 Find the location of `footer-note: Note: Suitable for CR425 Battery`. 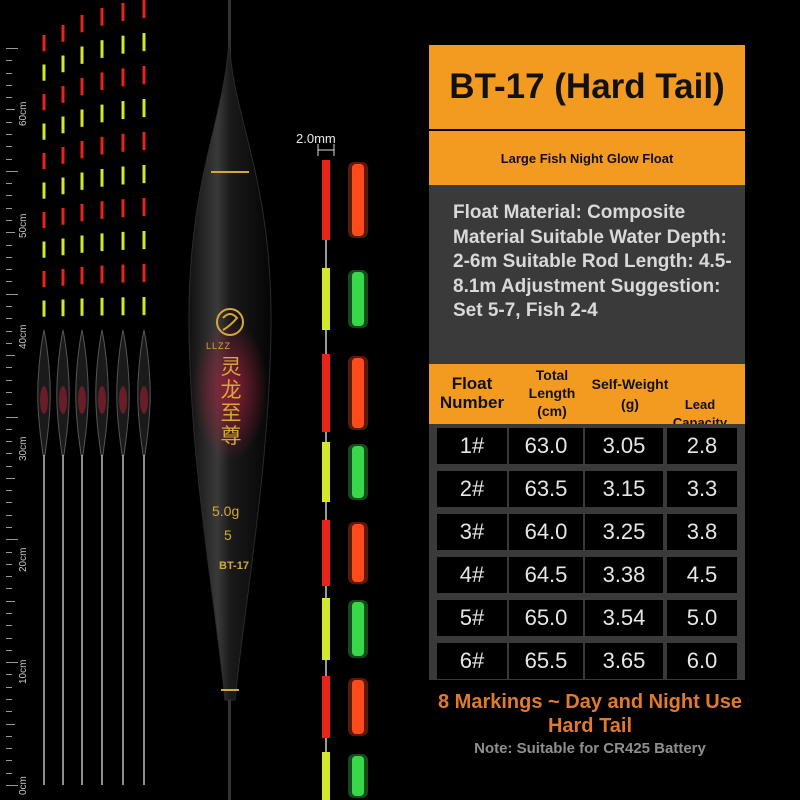

footer-note: Note: Suitable for CR425 Battery is located at coordinates (590, 748).